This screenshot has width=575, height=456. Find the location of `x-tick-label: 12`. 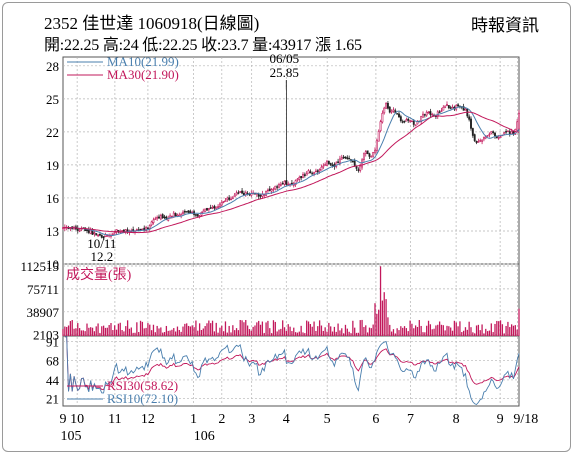

x-tick-label: 12 is located at coordinates (148, 419).